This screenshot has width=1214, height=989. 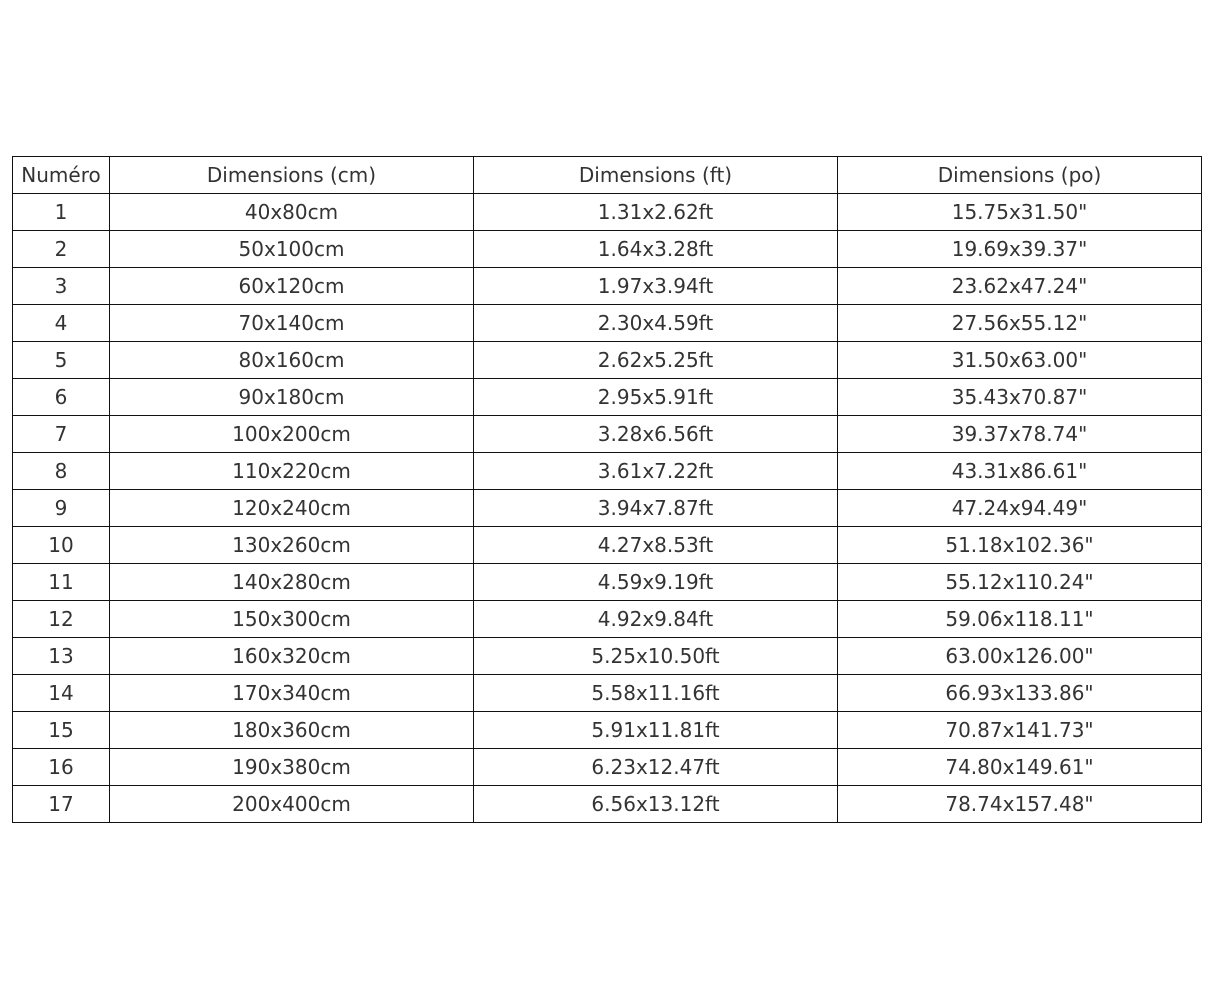 I want to click on cell-numero: 4, so click(x=61, y=323).